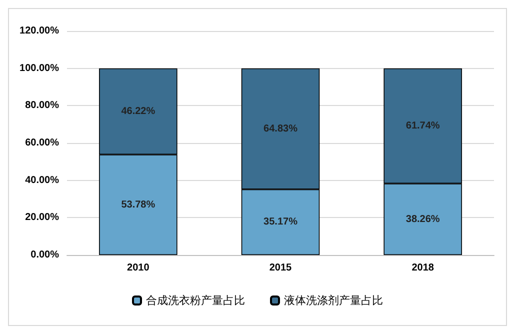 The width and height of the screenshot is (513, 332). What do you see at coordinates (45, 255) in the screenshot?
I see `y-tick-label: 0.00%` at bounding box center [45, 255].